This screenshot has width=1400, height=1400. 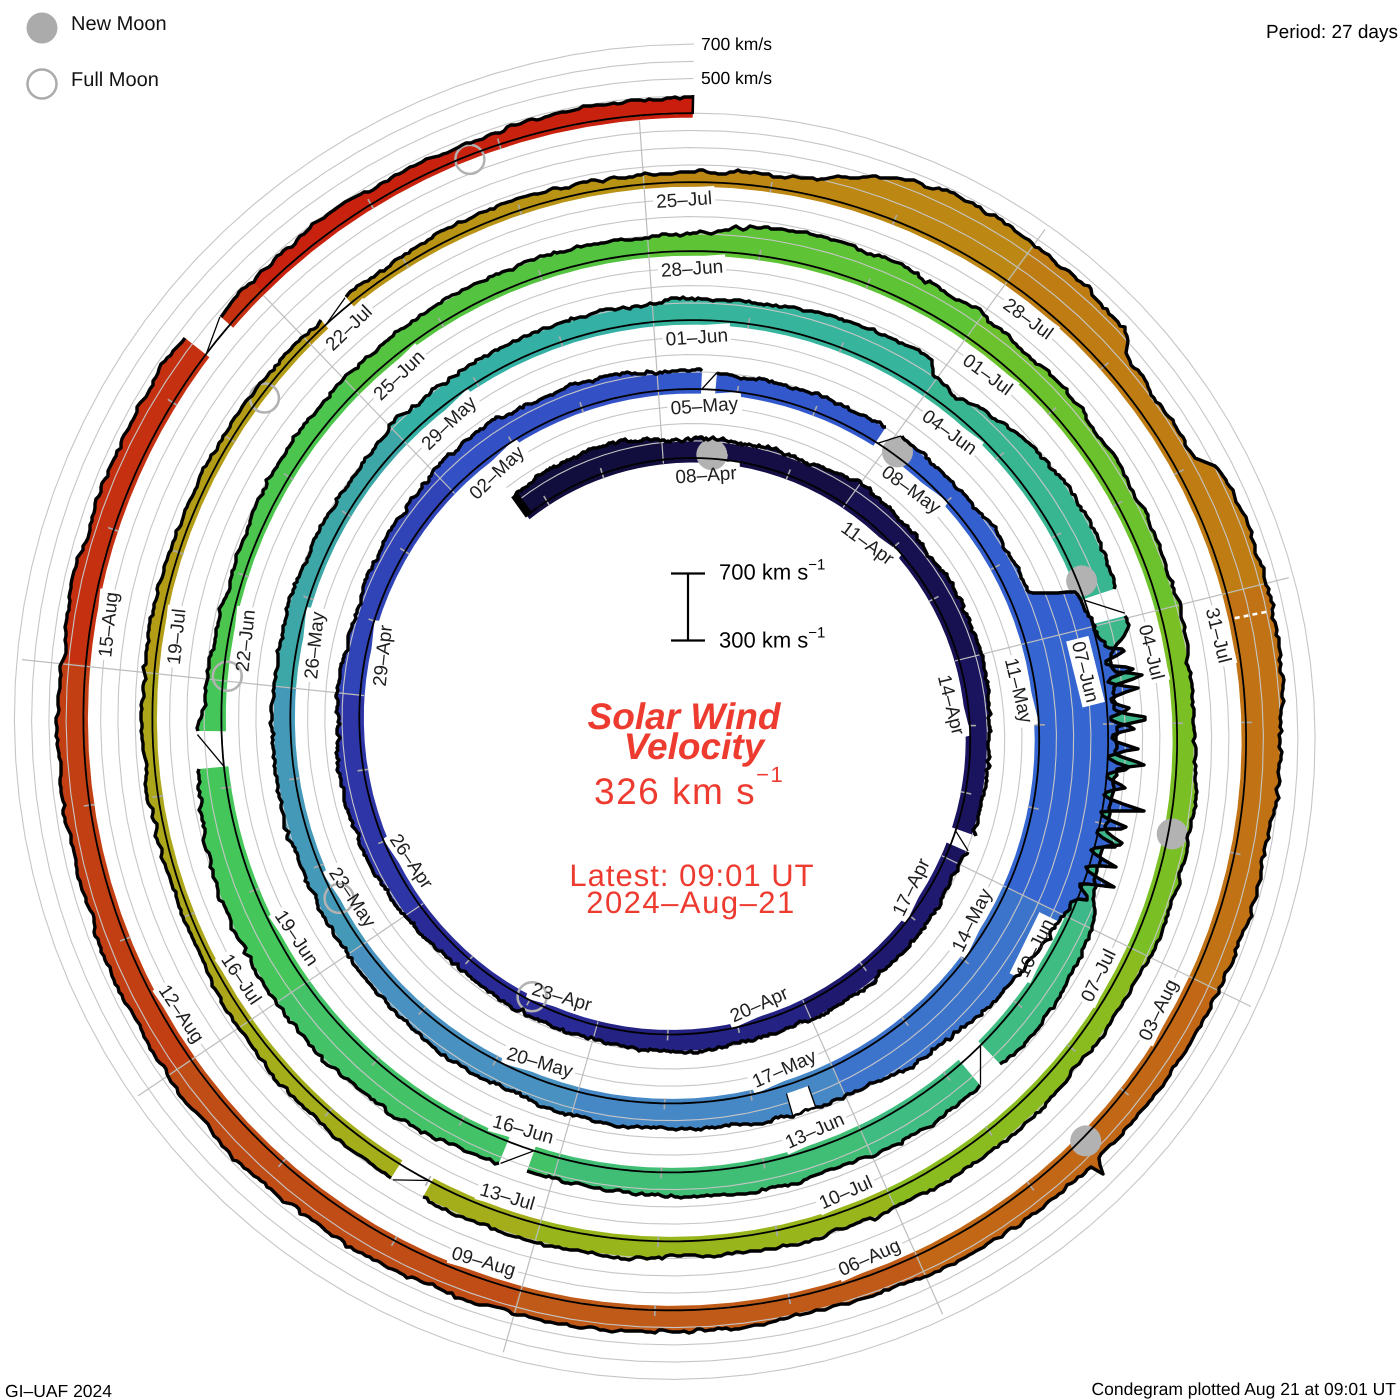 I want to click on svg-text: 25–Jul, so click(x=683, y=200).